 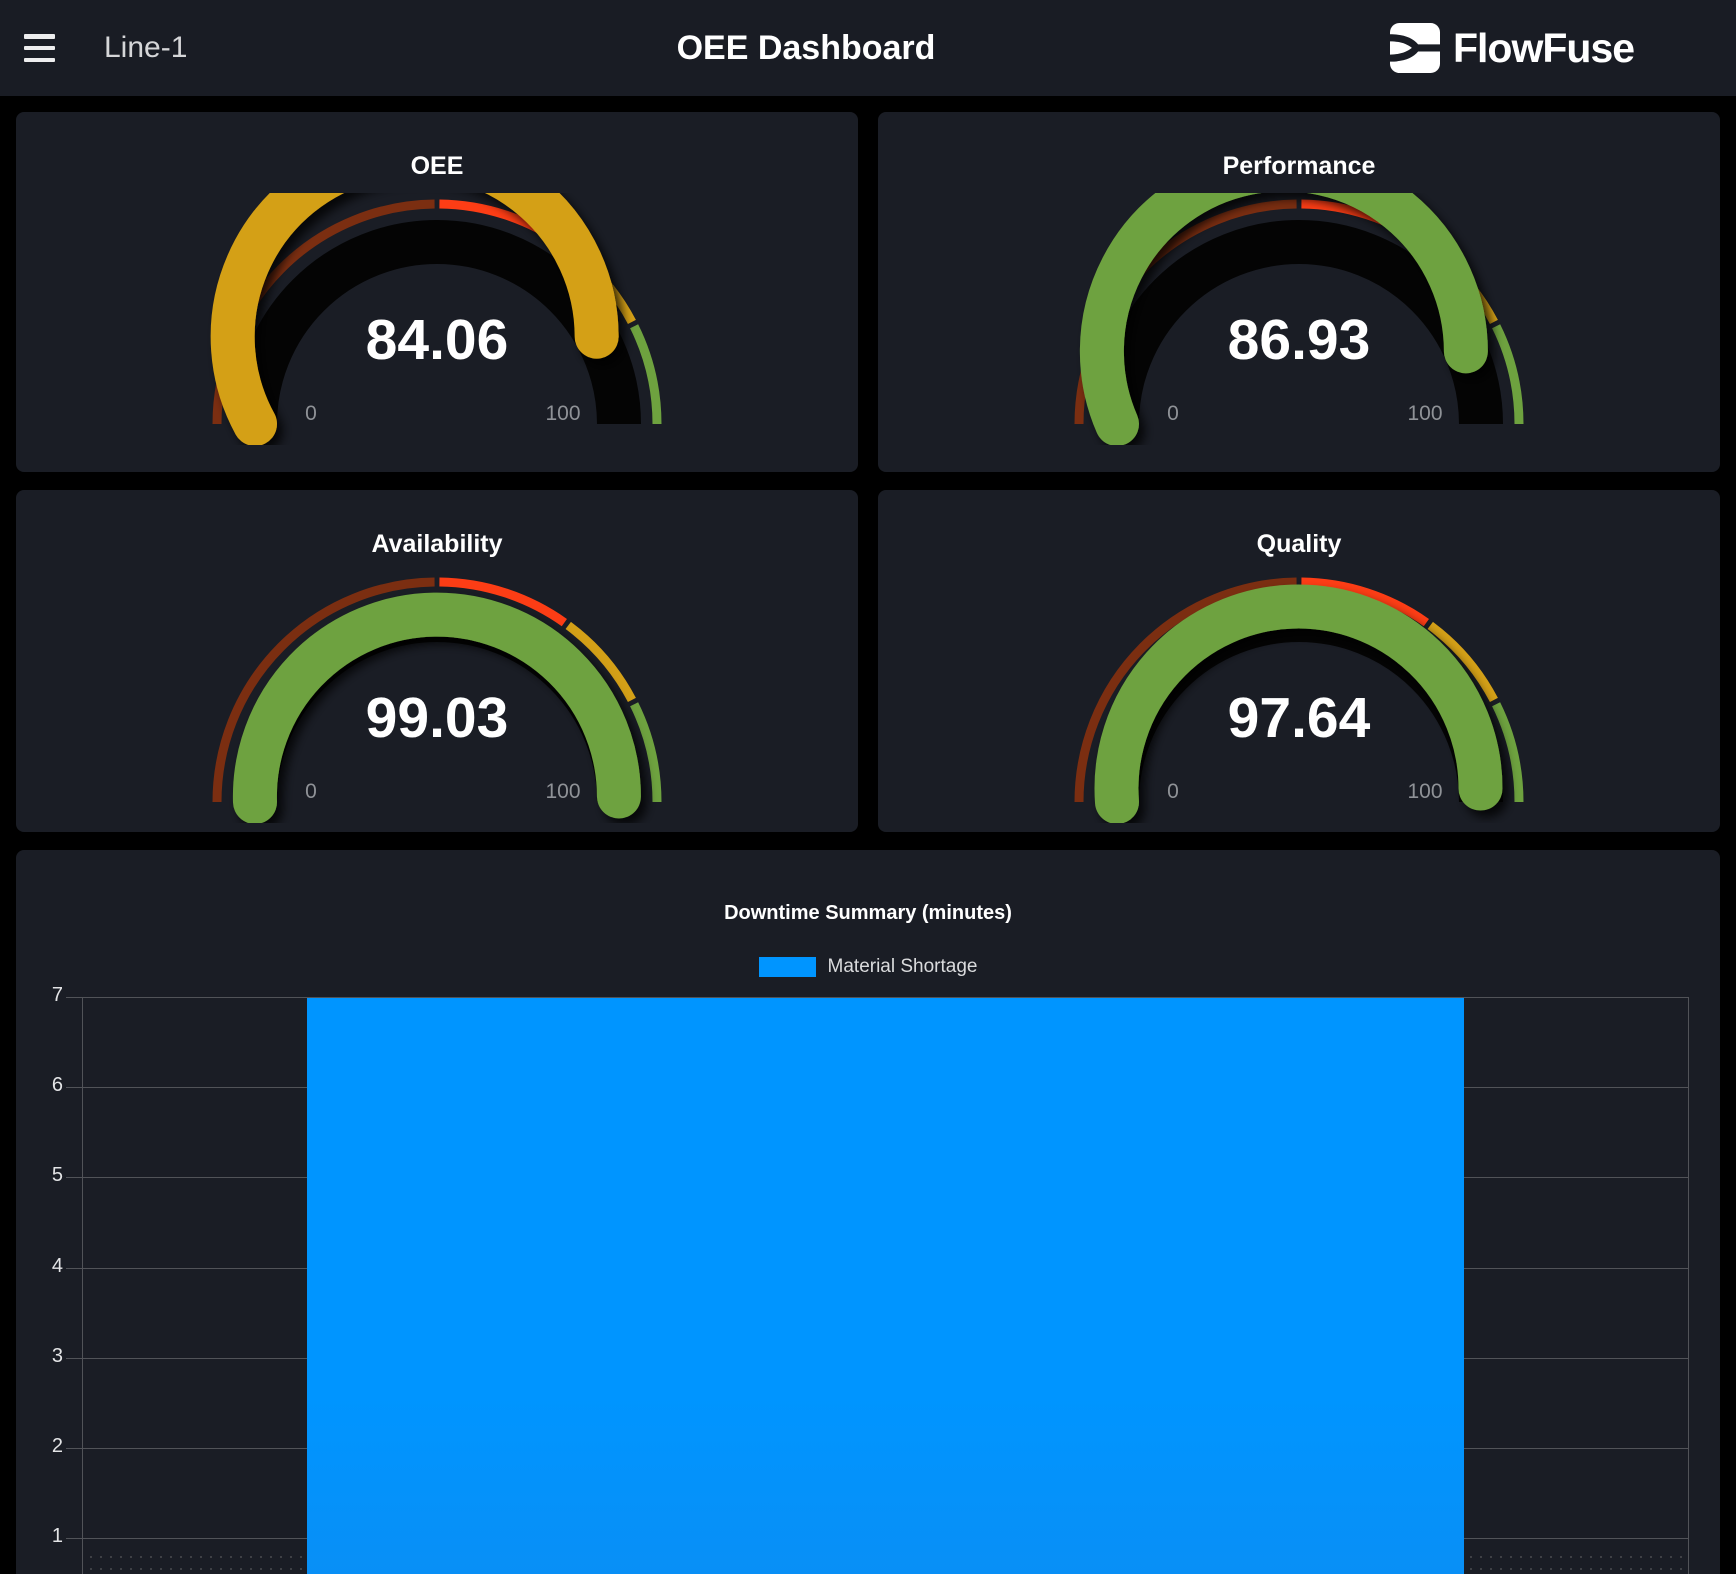 I want to click on y-axis-tick-label: 5, so click(x=57, y=1175).